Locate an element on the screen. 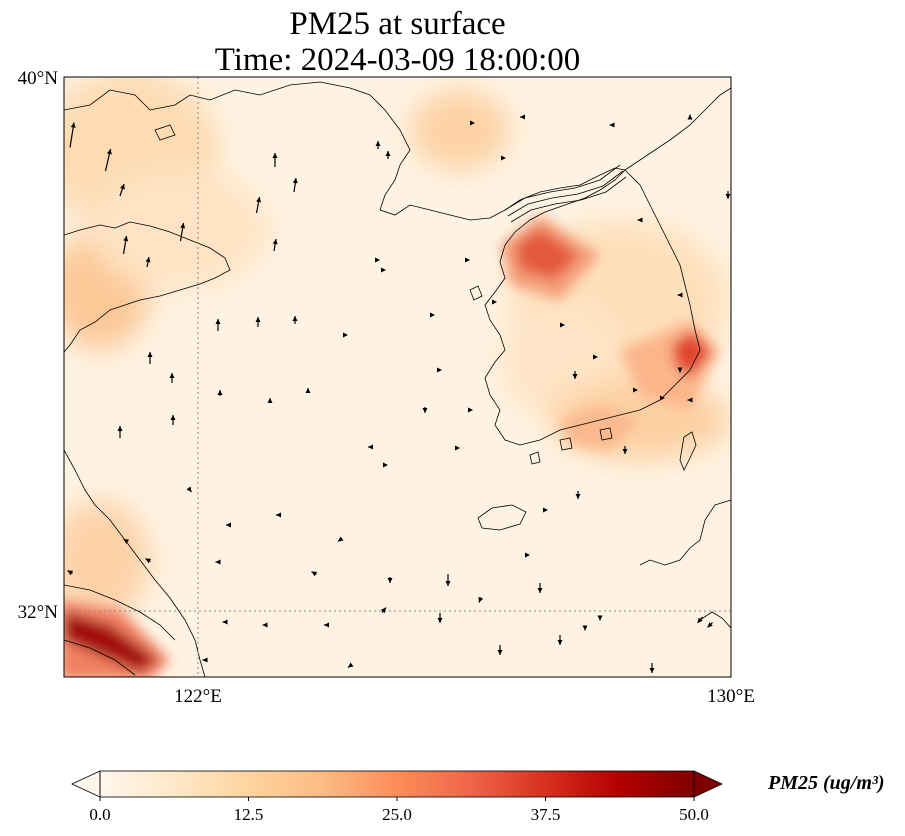 The height and width of the screenshot is (836, 905). coastline-shandong is located at coordinates (147, 287).